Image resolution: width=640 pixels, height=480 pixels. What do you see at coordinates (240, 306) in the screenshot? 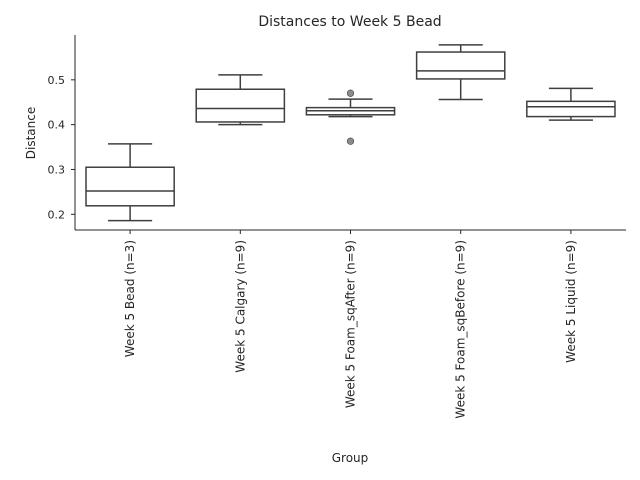
I see `x-tick-label: Week 5 Calgary (n=9)` at bounding box center [240, 306].